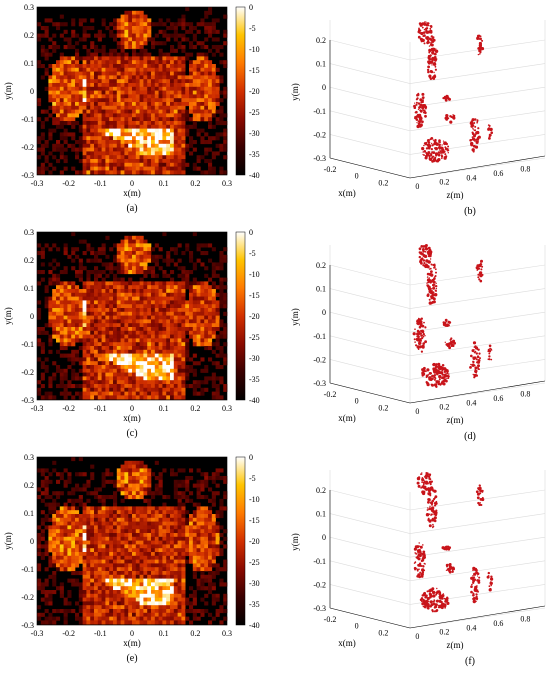 Image resolution: width=550 pixels, height=677 pixels. Describe the element at coordinates (470, 211) in the screenshot. I see `panel-label: (b)` at that location.